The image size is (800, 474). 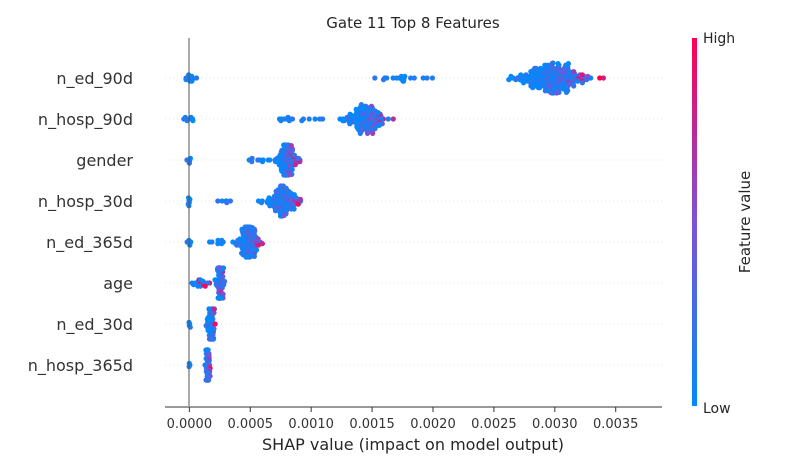 I want to click on colorbar-title: Feature value, so click(x=745, y=222).